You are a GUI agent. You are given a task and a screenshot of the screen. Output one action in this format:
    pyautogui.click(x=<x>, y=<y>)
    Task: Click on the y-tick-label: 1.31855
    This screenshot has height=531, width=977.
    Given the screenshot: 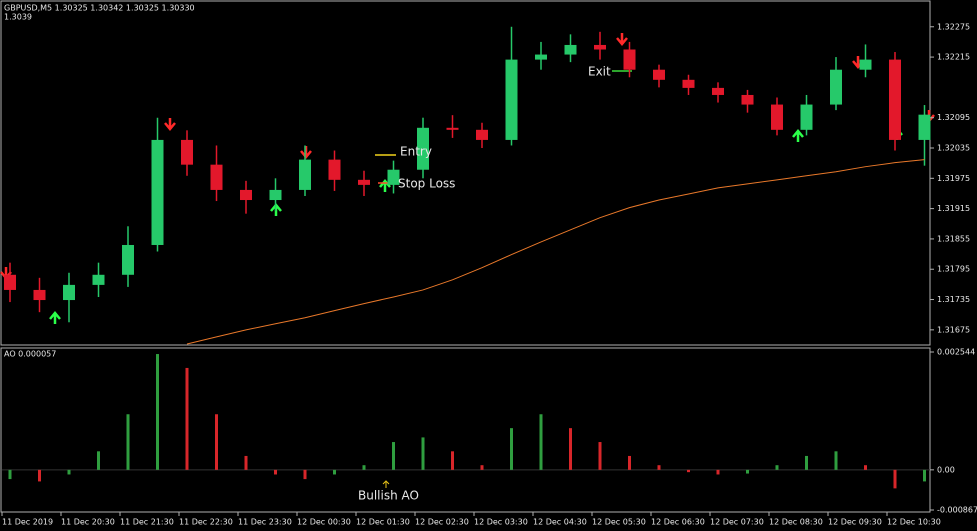 What is the action you would take?
    pyautogui.click(x=953, y=238)
    